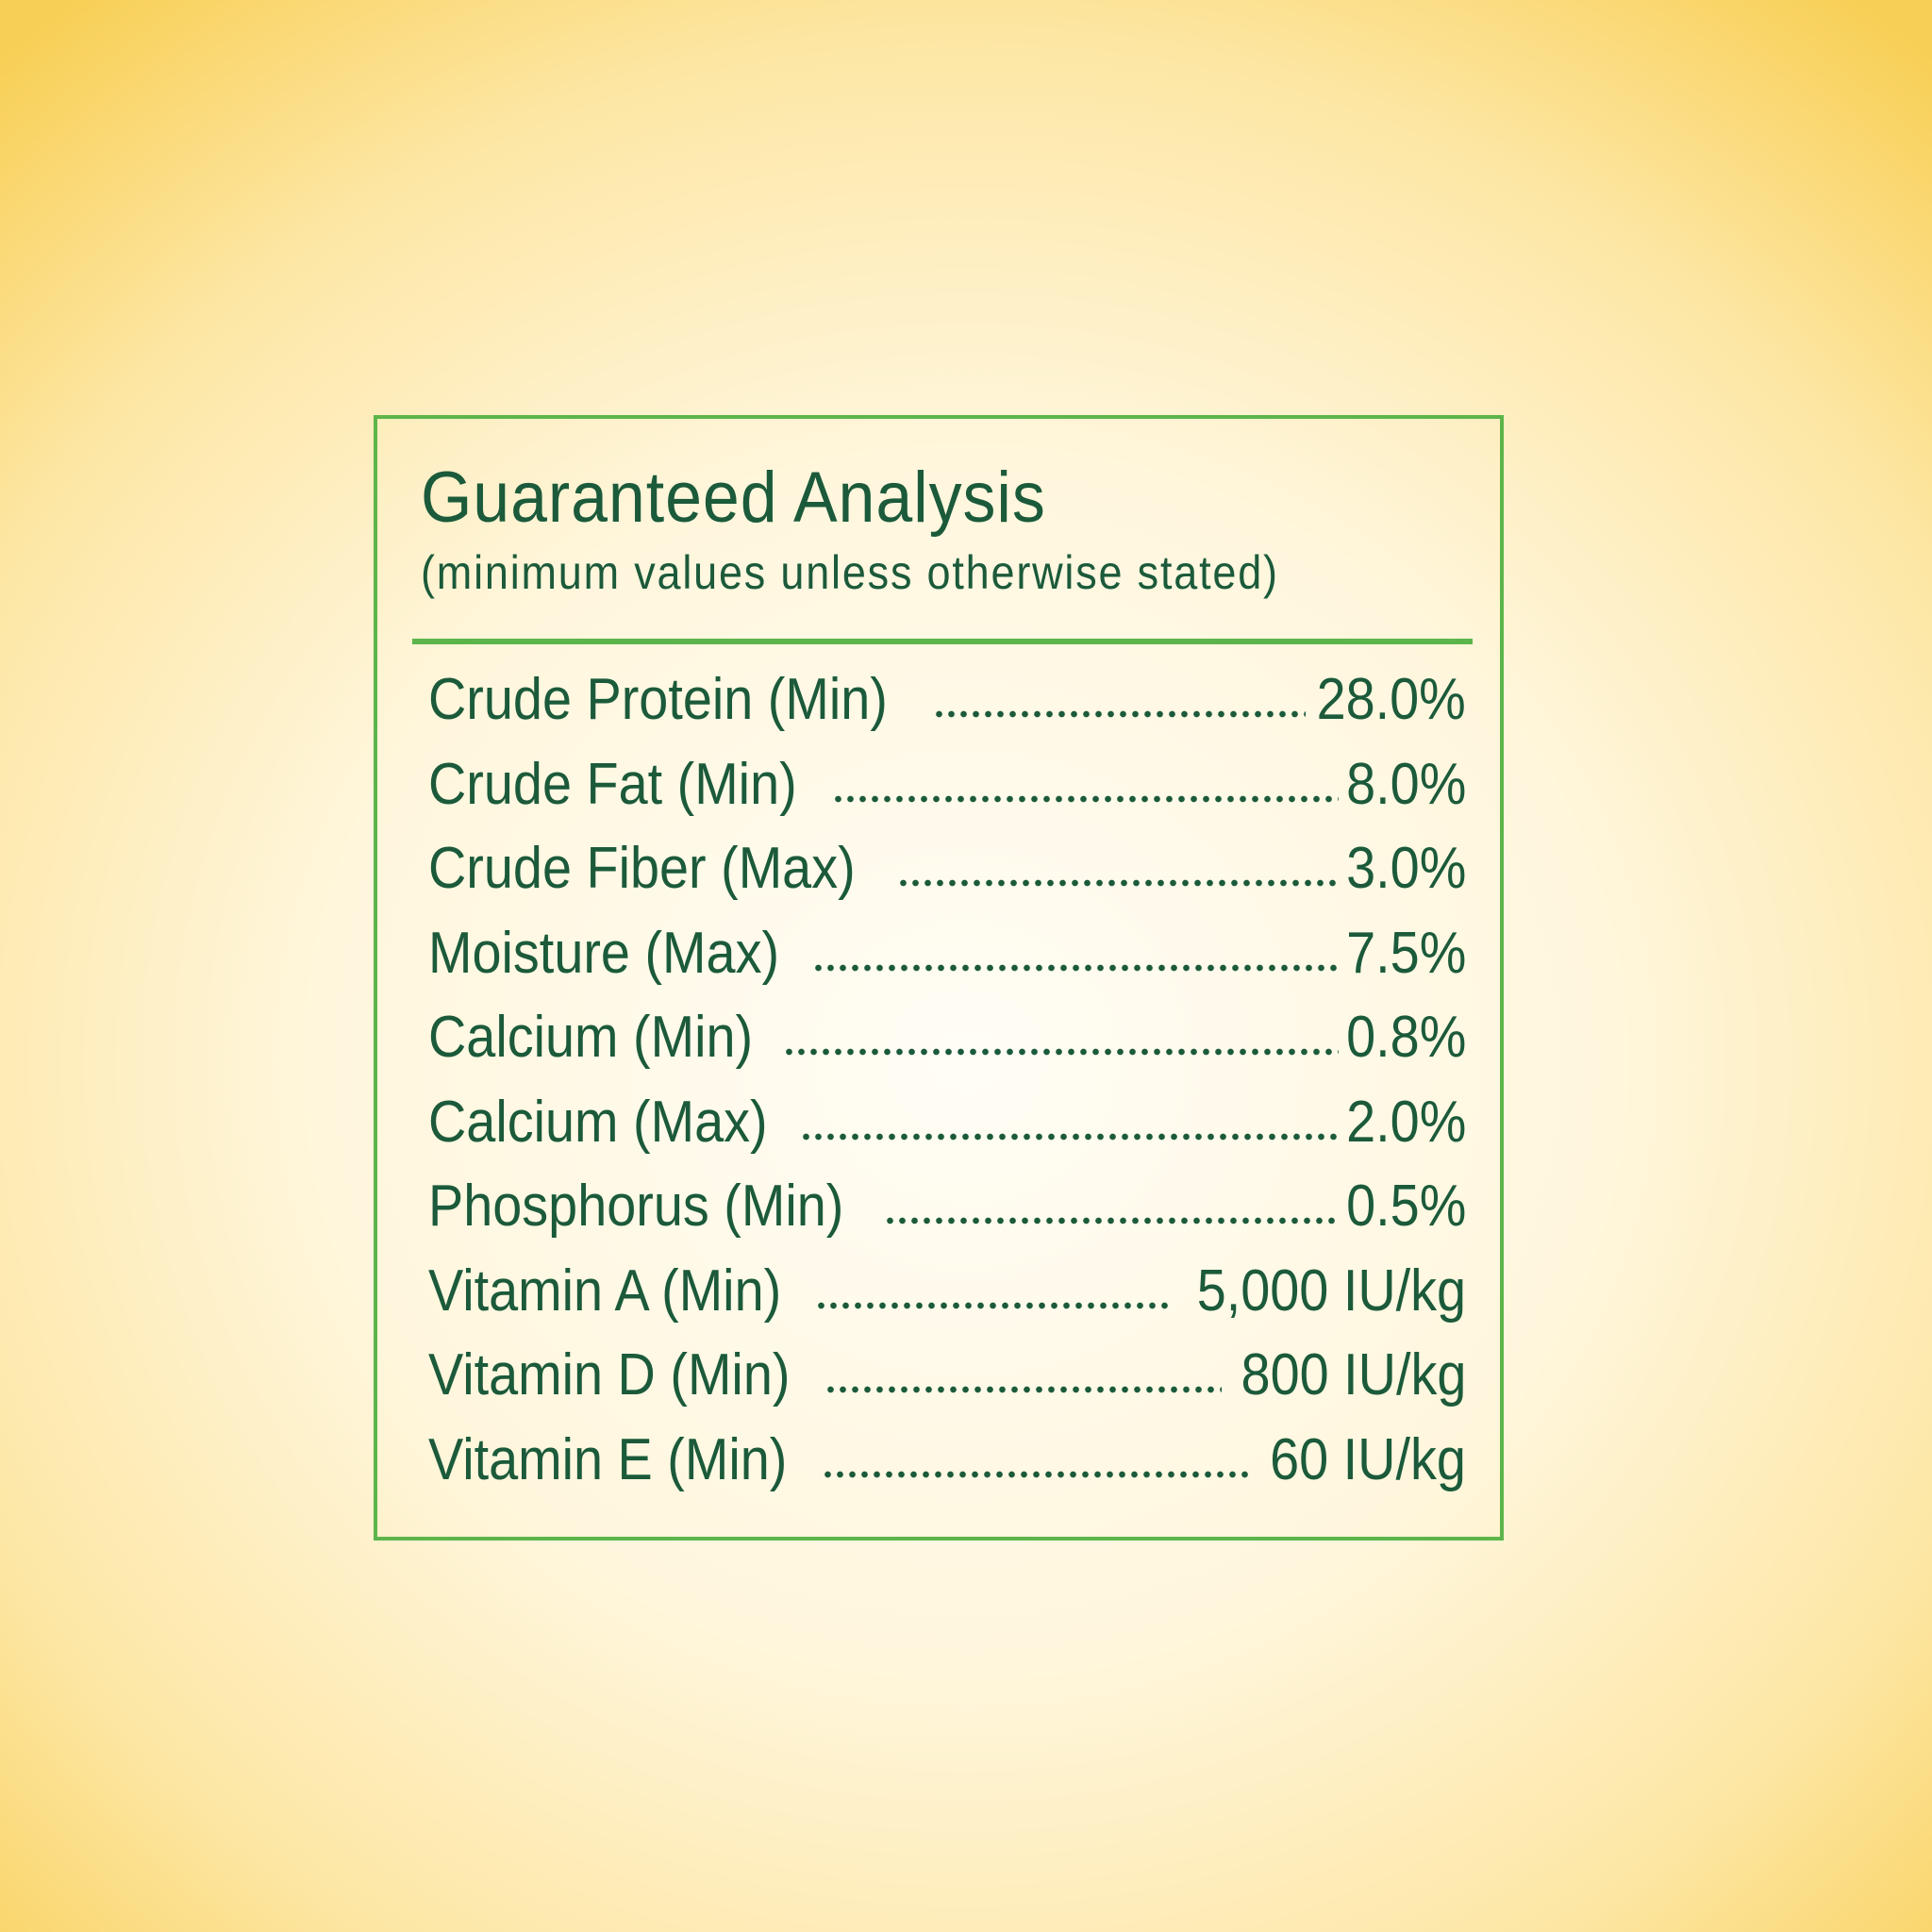 Image resolution: width=1932 pixels, height=1932 pixels. What do you see at coordinates (1405, 869) in the screenshot?
I see `nutrient-value: 3.0%` at bounding box center [1405, 869].